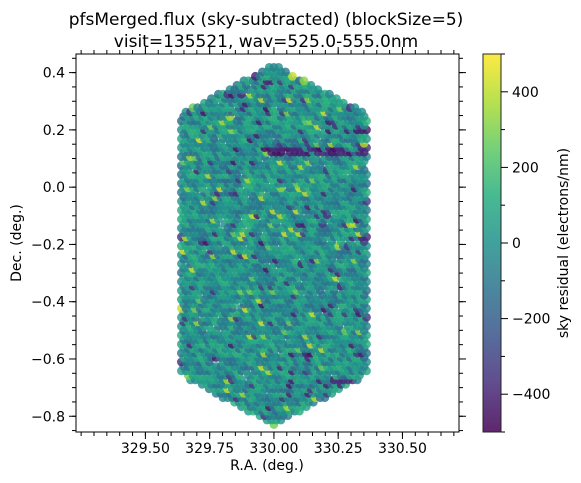  What do you see at coordinates (54, 188) in the screenshot?
I see `y-tick-label: 0.0` at bounding box center [54, 188].